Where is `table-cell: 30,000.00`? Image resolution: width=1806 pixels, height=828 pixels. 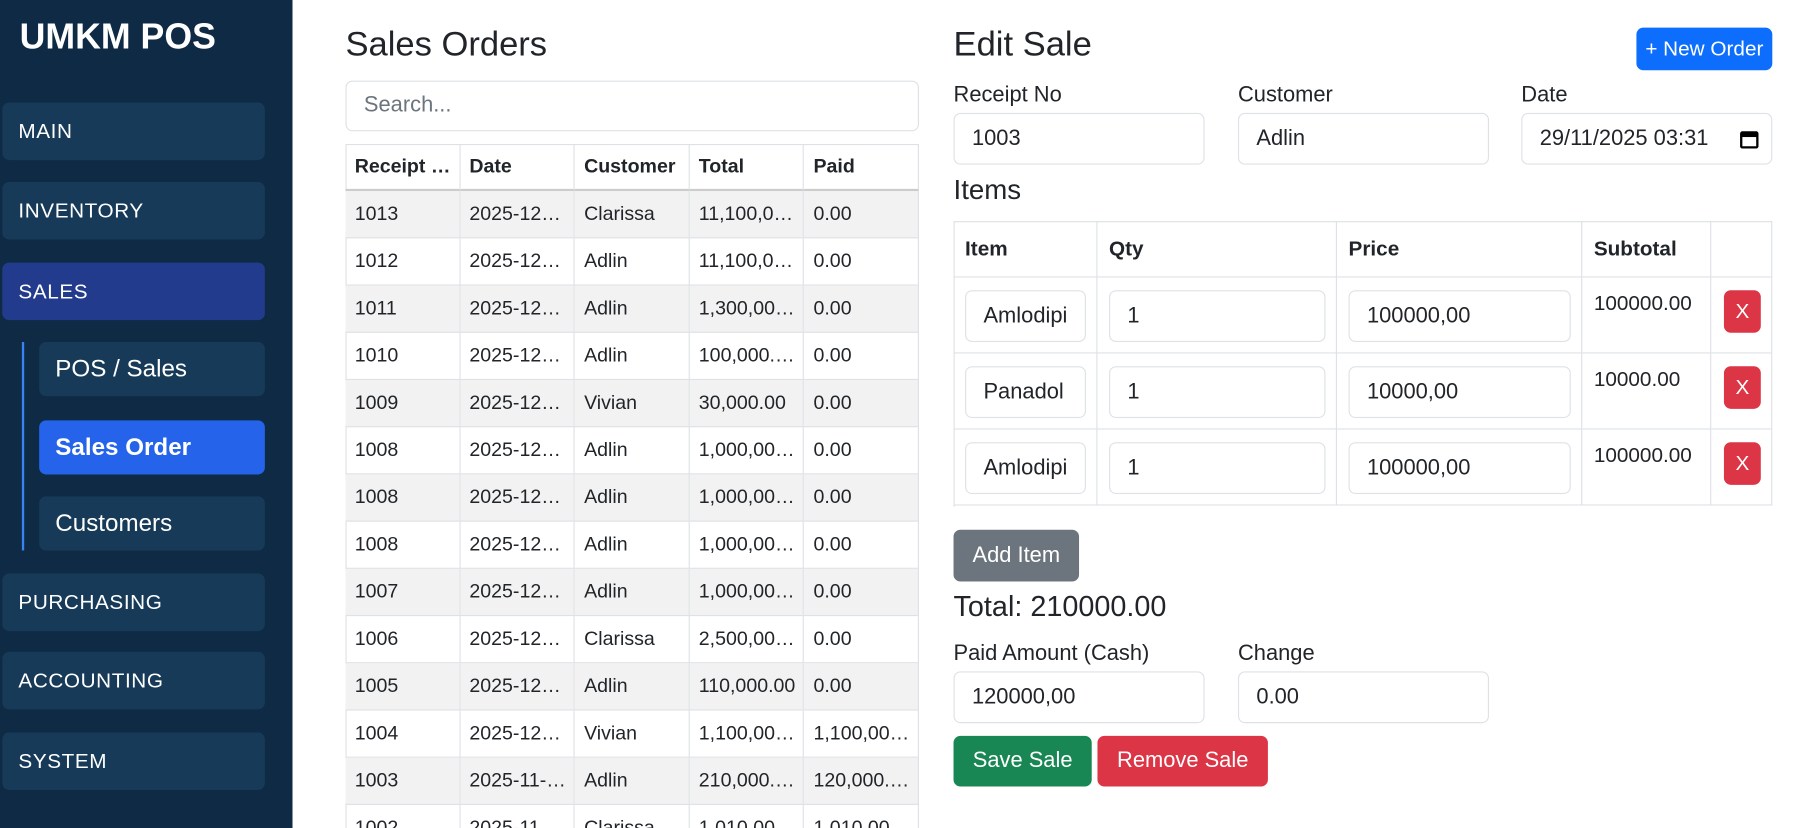 table-cell: 30,000.00 is located at coordinates (747, 404).